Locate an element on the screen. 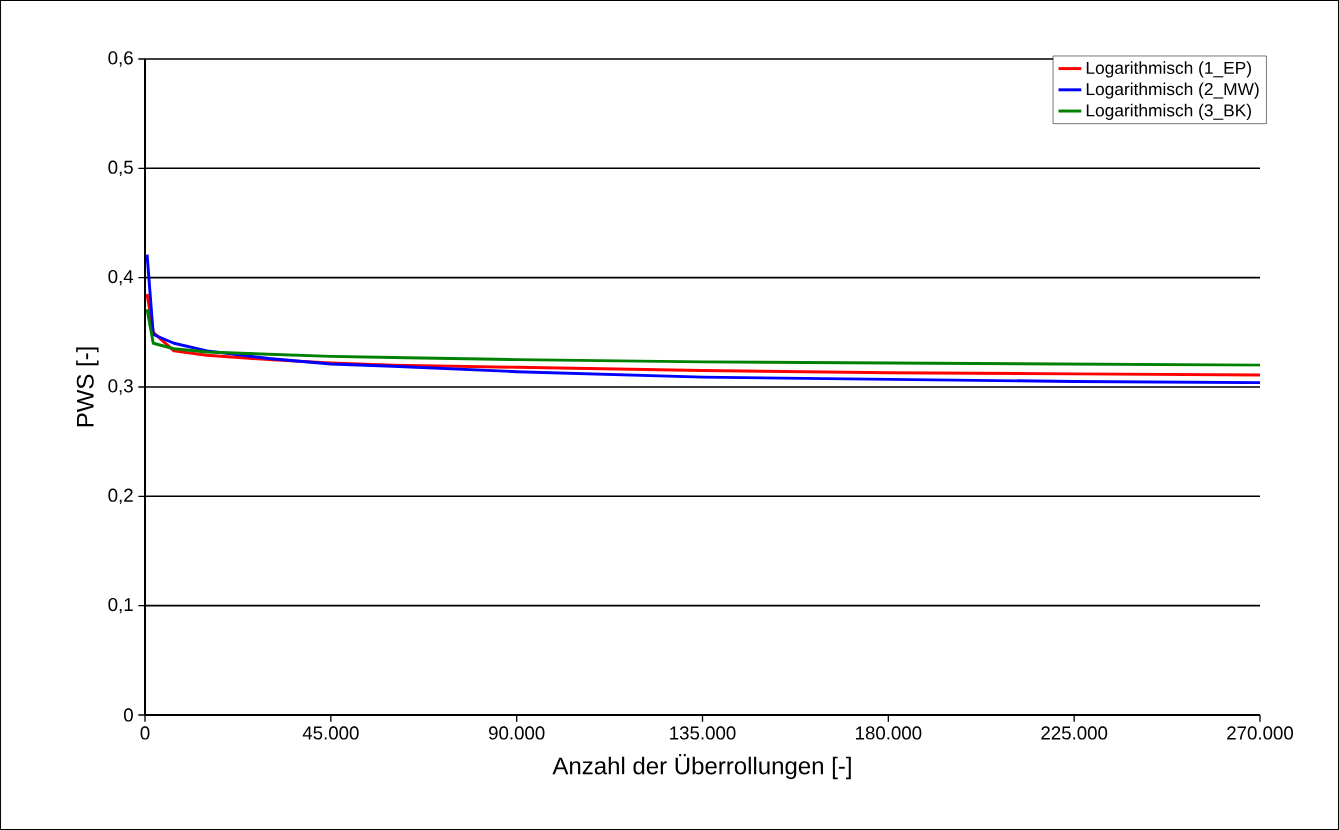  y-tick-label: 0,4 is located at coordinates (121, 277).